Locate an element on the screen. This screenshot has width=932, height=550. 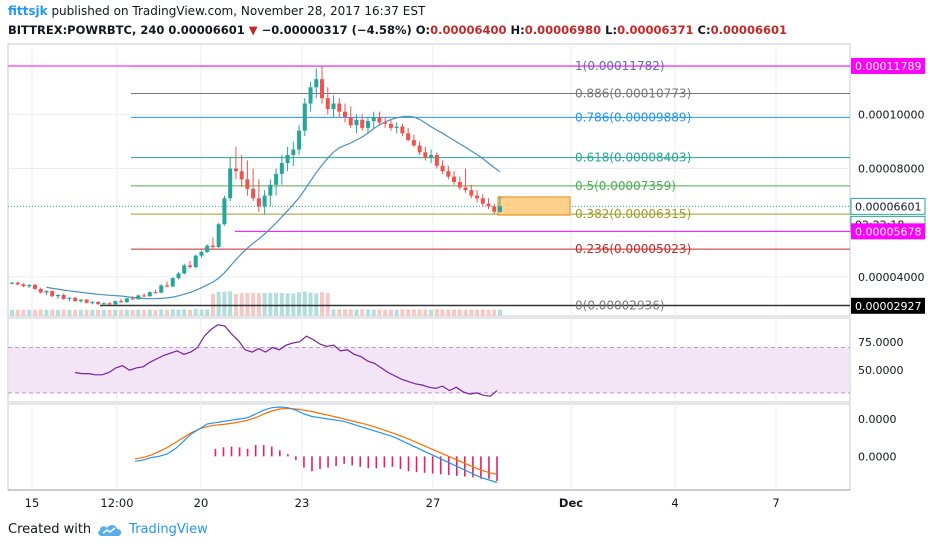
macd-tick-label: 0.0000 is located at coordinates (877, 456).